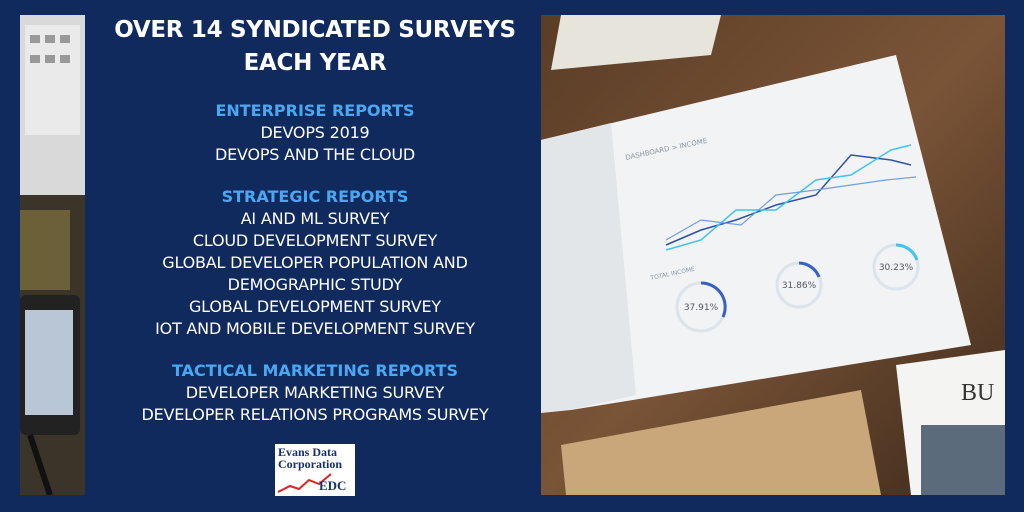 Image resolution: width=1024 pixels, height=512 pixels. What do you see at coordinates (977, 393) in the screenshot?
I see `newspaper-title: BU` at bounding box center [977, 393].